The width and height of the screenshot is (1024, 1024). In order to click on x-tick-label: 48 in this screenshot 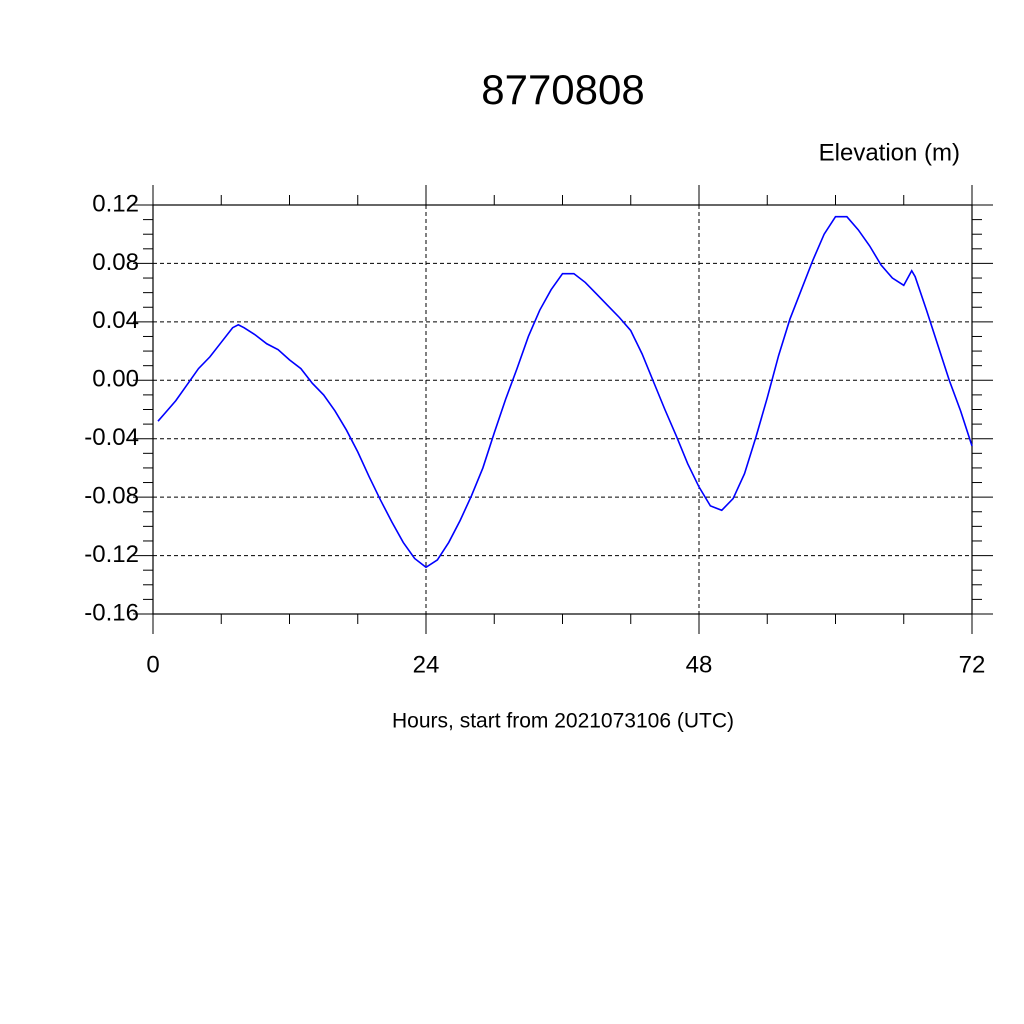, I will do `click(699, 664)`.